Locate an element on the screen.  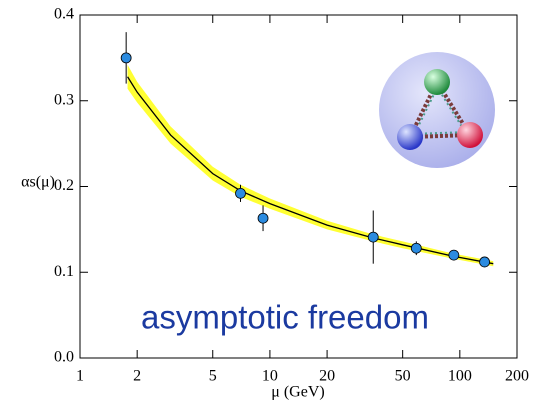
x-tick-label: 10 is located at coordinates (270, 376).